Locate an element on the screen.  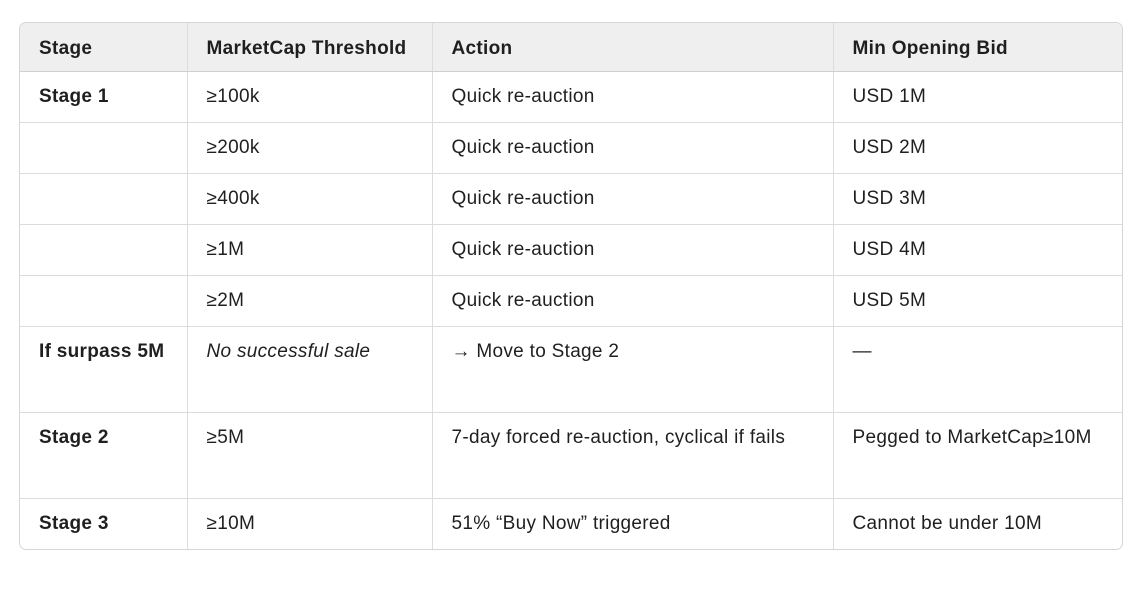
cell-bid: USD 4M is located at coordinates (977, 250).